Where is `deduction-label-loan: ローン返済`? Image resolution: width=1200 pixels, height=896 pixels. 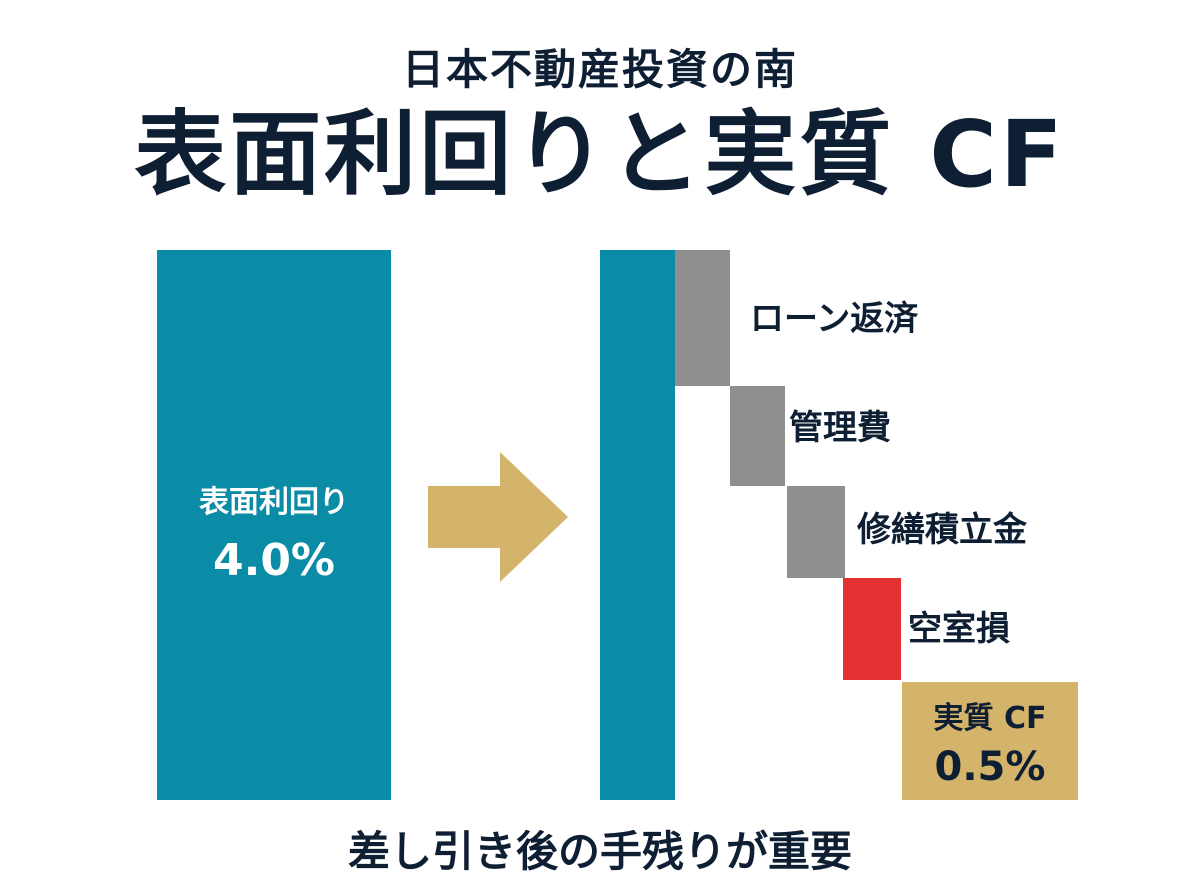
deduction-label-loan: ローン返済 is located at coordinates (834, 319).